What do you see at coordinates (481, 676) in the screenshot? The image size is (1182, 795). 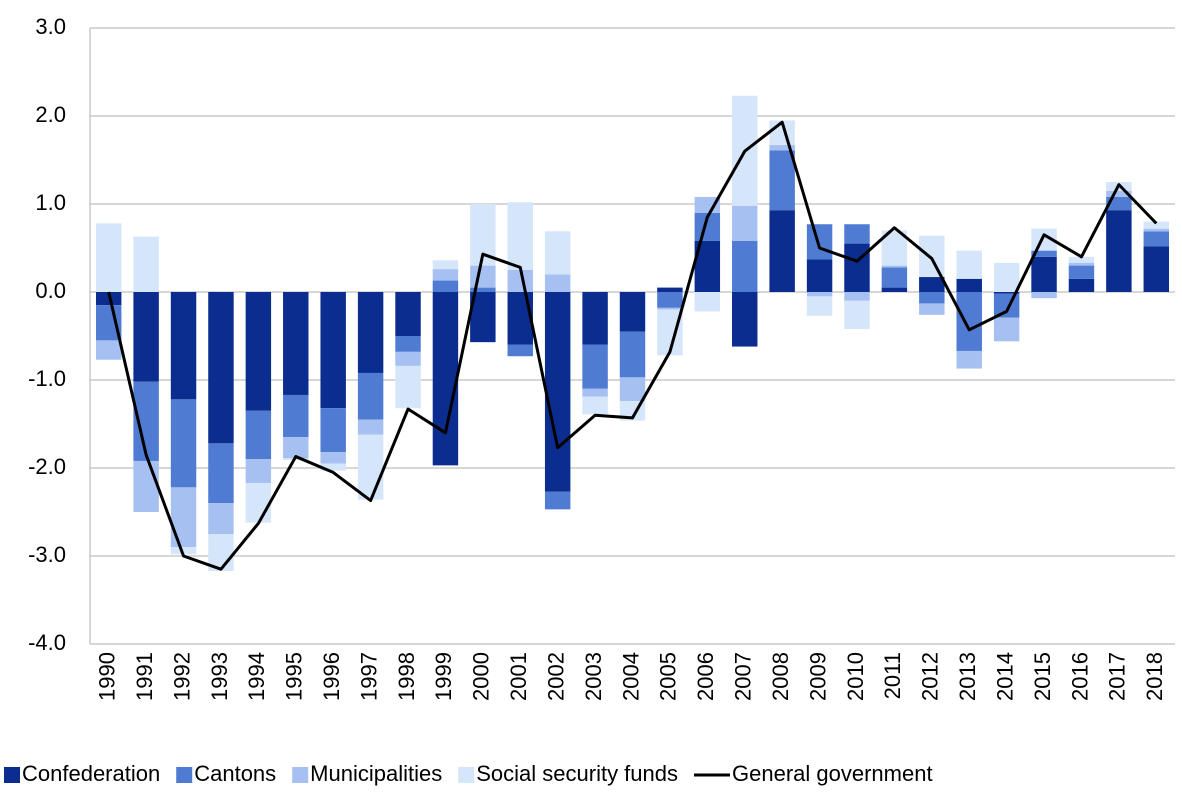 I see `x-tick-label: 2000` at bounding box center [481, 676].